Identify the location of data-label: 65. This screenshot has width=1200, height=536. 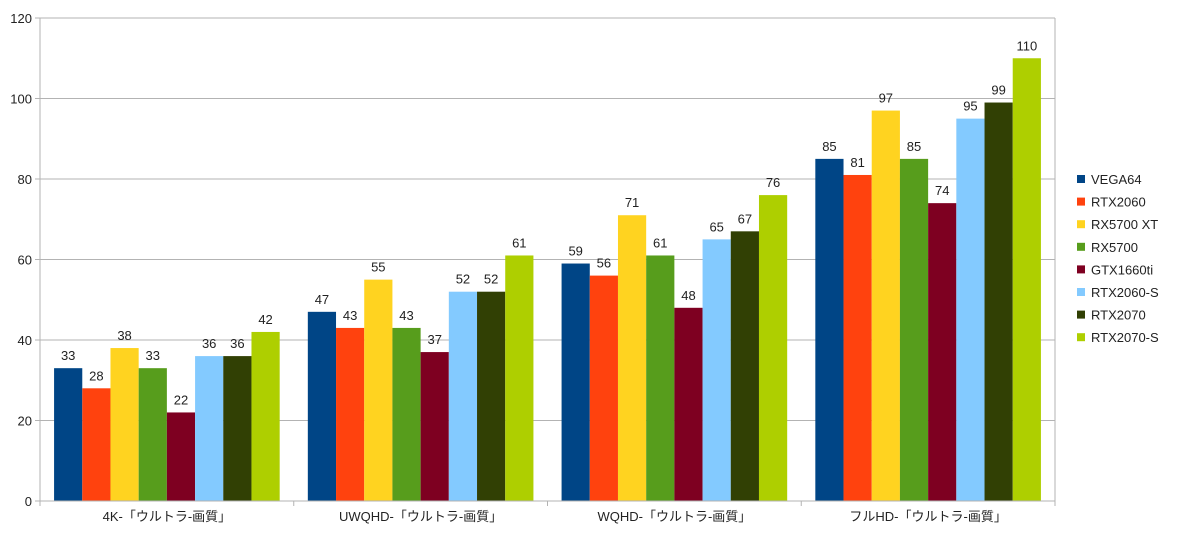
(716, 226).